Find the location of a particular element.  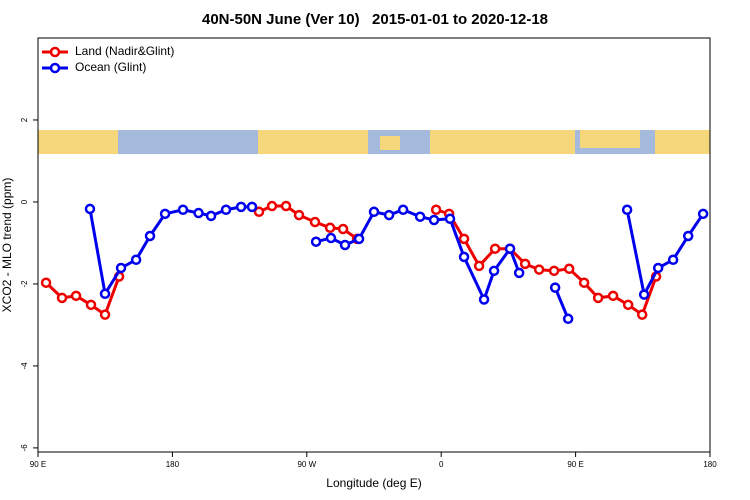

legend-label: Land (Nadir&Glint) is located at coordinates (124, 51).